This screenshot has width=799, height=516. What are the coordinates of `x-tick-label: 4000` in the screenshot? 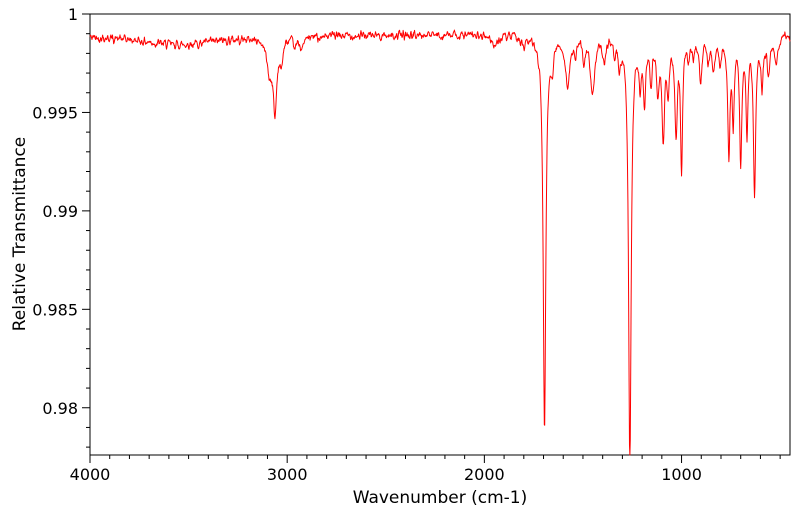 It's located at (90, 474).